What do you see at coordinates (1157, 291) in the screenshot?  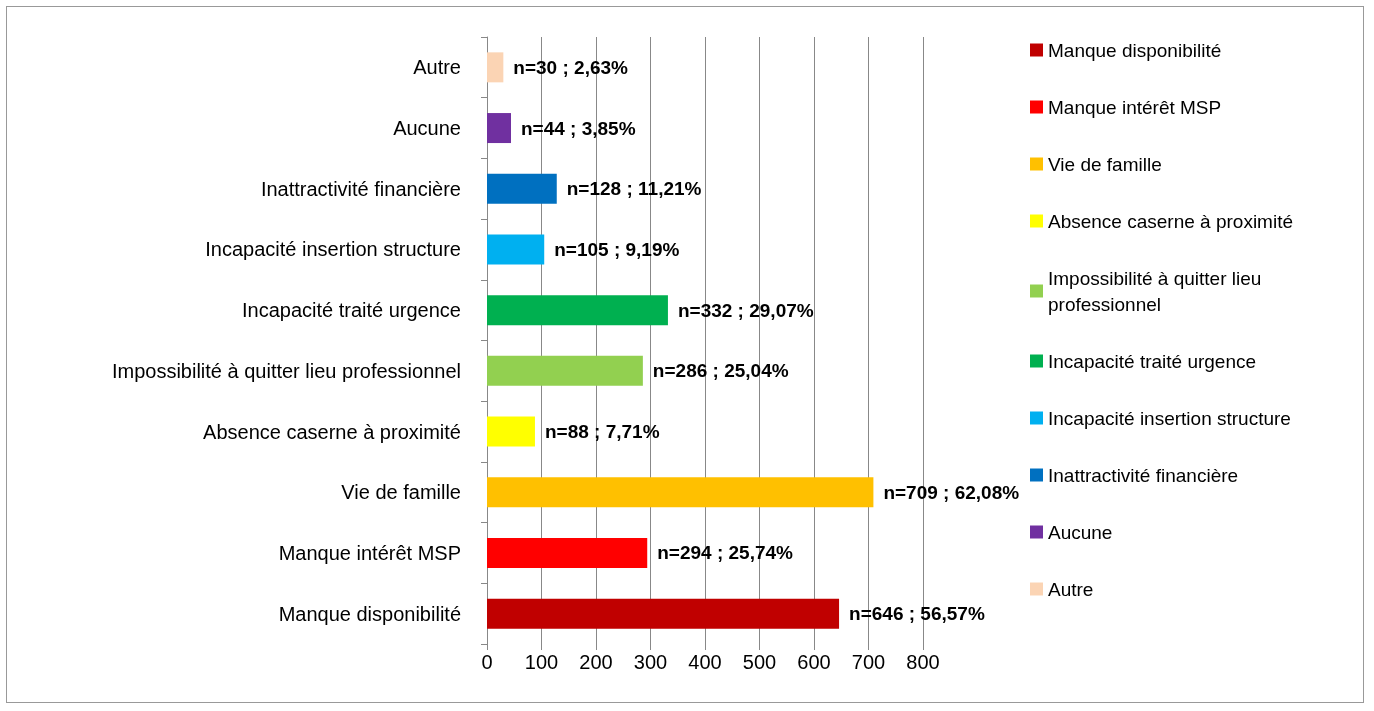 I see `legend-label: Impossibilité à quitter lieu professionnel` at bounding box center [1157, 291].